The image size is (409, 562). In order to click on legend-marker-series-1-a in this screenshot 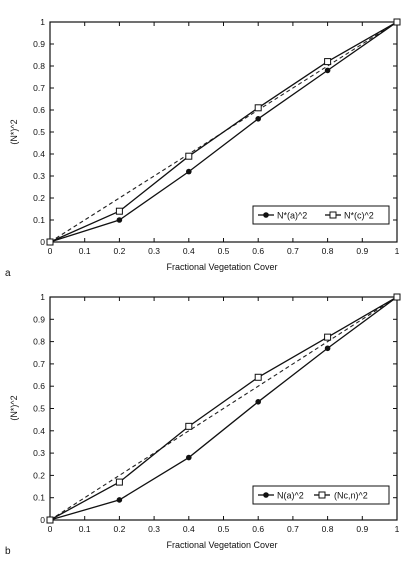, I will do `click(266, 215)`.